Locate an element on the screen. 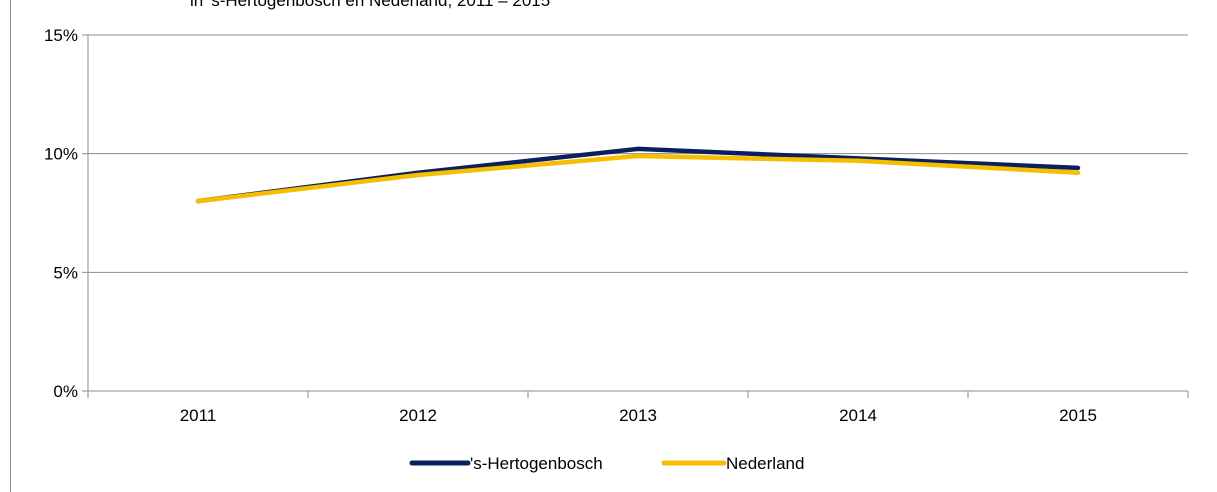 This screenshot has width=1217, height=492. legend-label: 's-Hertogenbosch is located at coordinates (536, 463).